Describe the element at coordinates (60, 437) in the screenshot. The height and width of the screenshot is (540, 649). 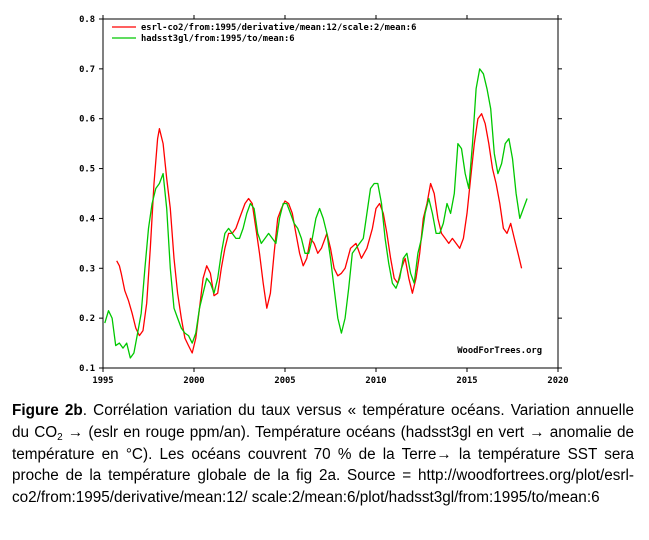
I see `caption-subscript: 2` at that location.